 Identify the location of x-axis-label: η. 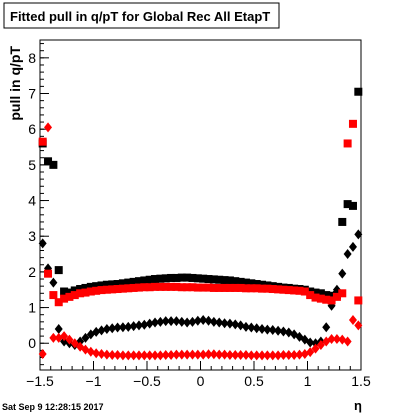
(358, 405).